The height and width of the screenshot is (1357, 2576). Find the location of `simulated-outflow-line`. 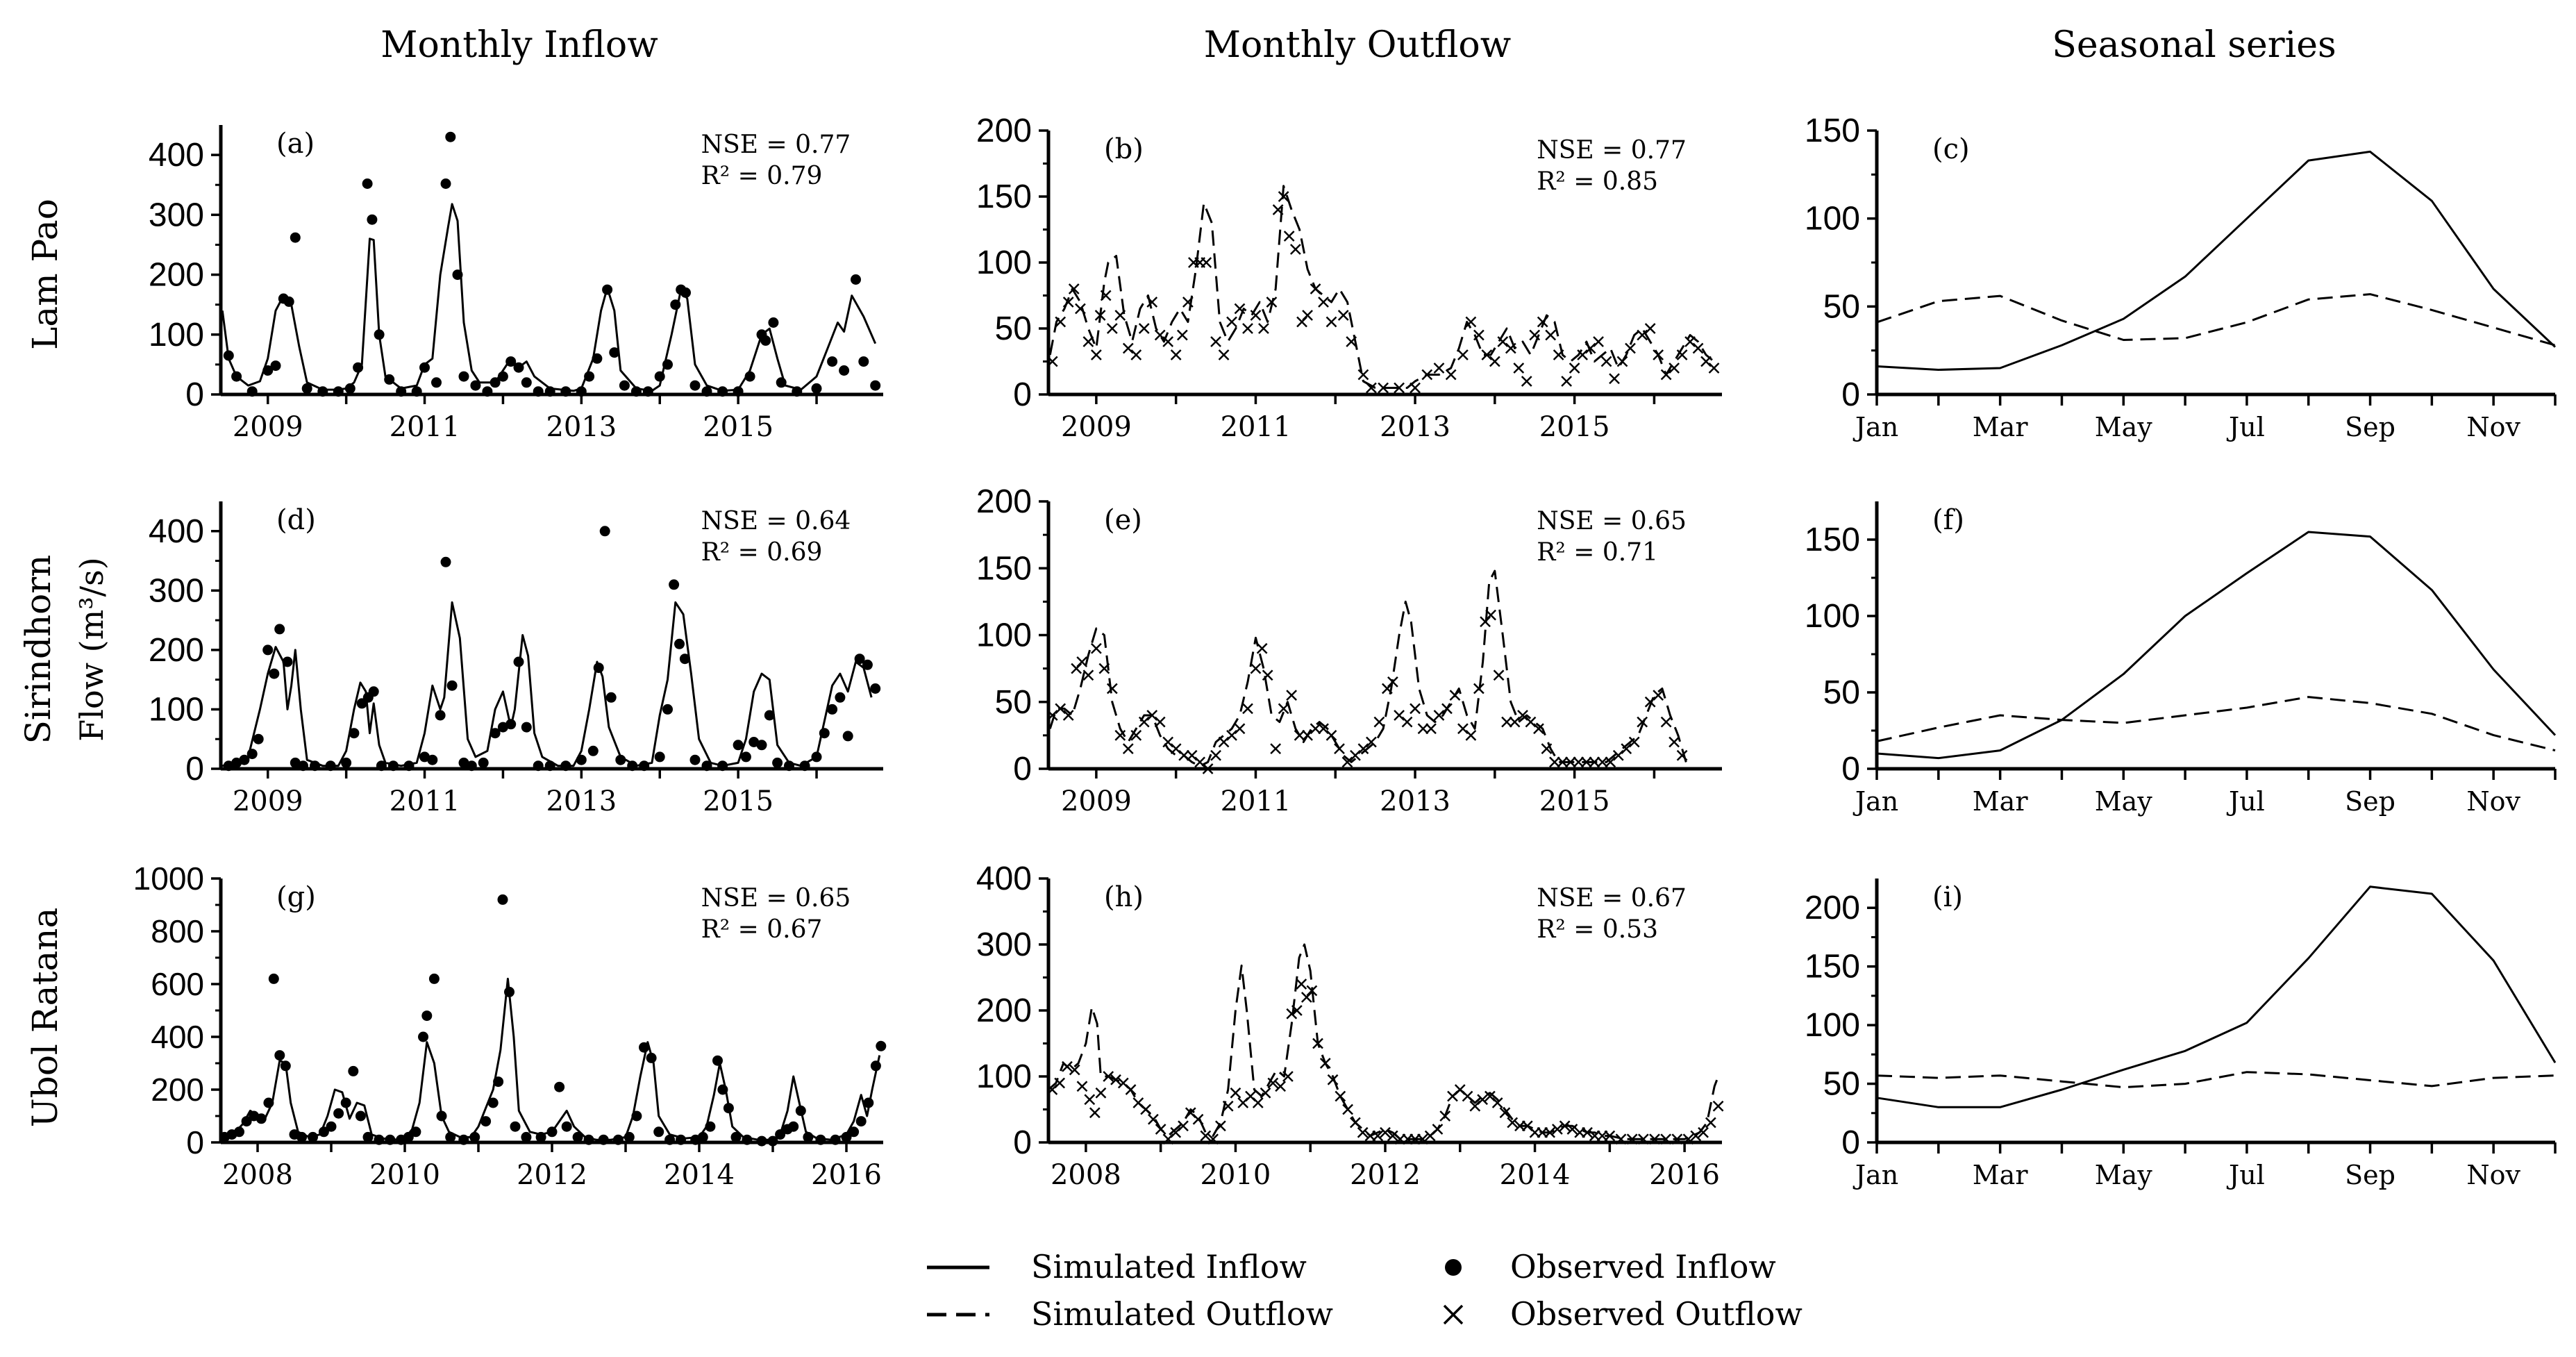

simulated-outflow-line is located at coordinates (1381, 287).